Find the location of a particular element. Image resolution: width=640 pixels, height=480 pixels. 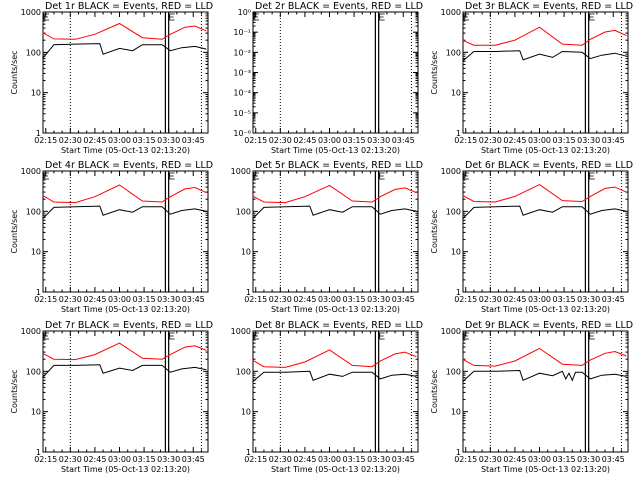

panel-title: Det 1r BLACK = Events, RED = LLD is located at coordinates (129, 6).